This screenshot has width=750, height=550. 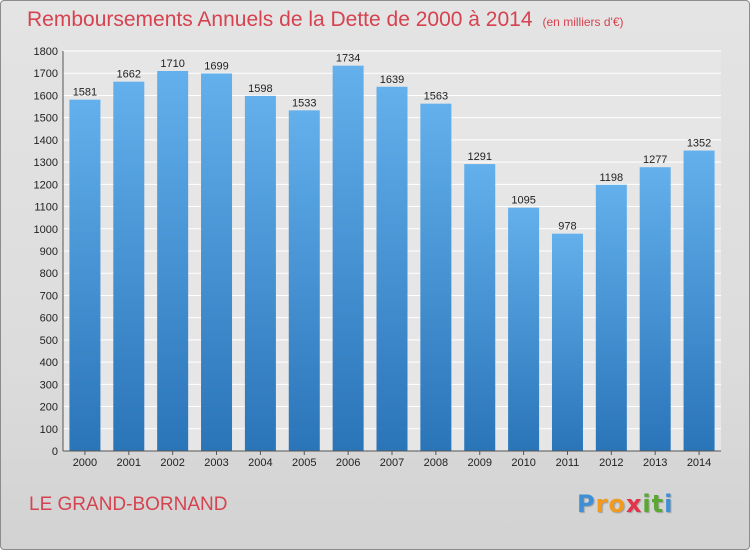 I want to click on commune-name: LE GRAND-BORNAND, so click(x=128, y=504).